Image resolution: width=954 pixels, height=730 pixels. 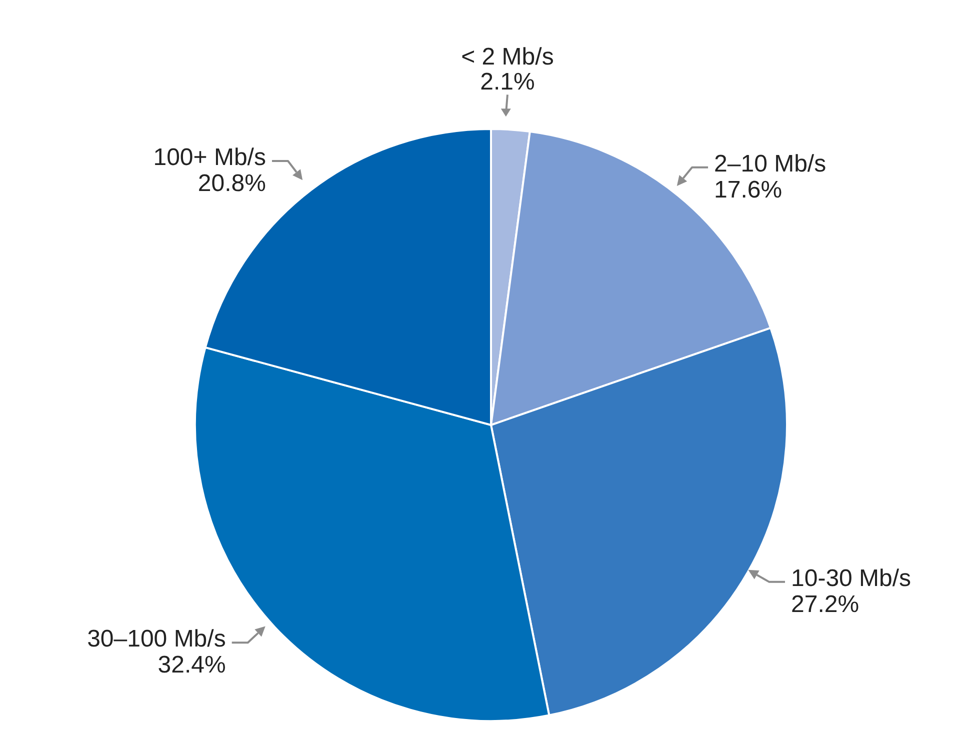 I want to click on data-label: 17.6%, so click(x=748, y=190).